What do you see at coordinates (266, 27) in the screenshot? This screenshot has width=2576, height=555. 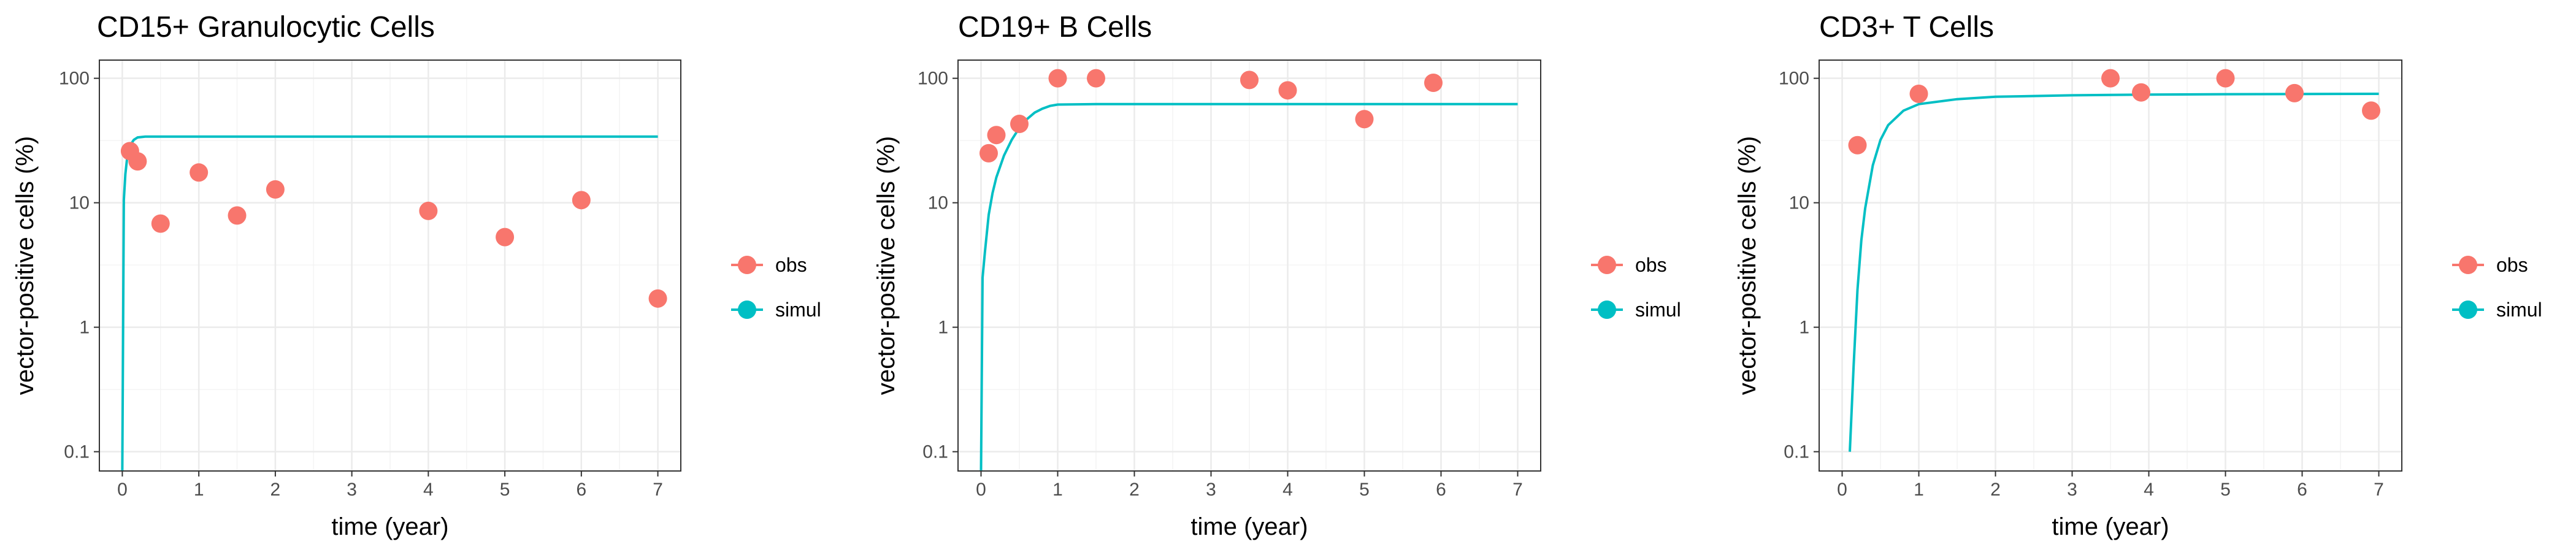 I see `chart-title: CD15+ Granulocytic Cells` at bounding box center [266, 27].